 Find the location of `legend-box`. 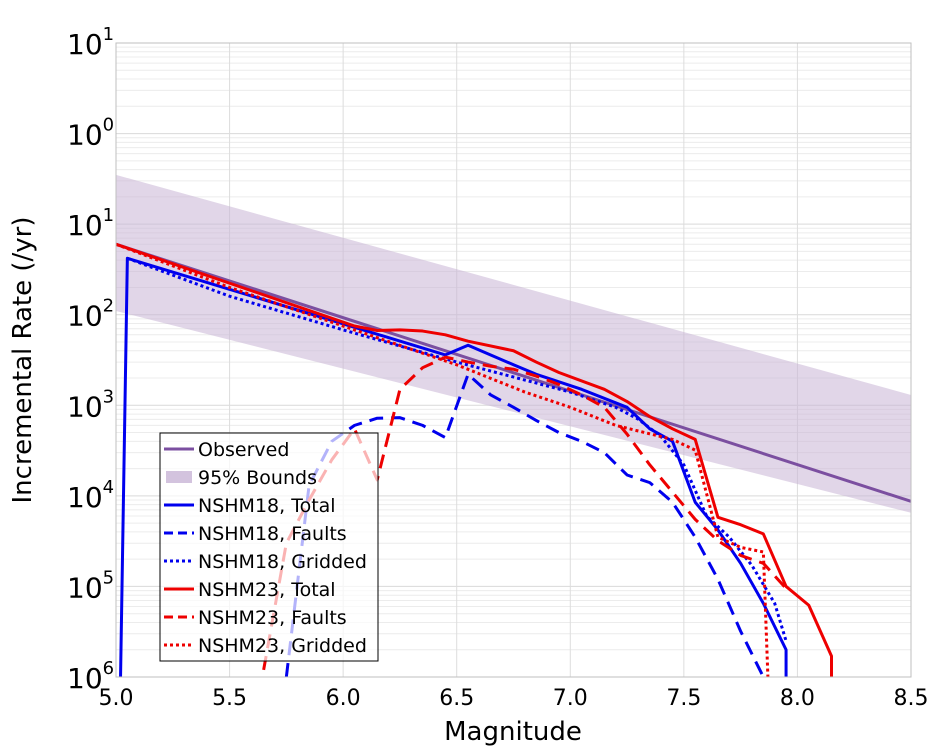

legend-box is located at coordinates (269, 547).